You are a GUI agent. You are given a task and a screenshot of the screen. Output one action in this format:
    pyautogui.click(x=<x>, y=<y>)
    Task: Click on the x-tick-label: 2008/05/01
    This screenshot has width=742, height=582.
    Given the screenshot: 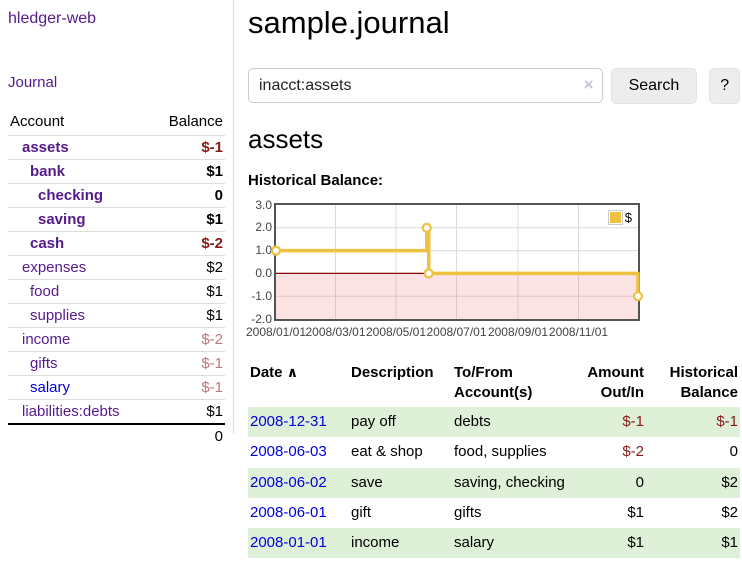 What is the action you would take?
    pyautogui.click(x=396, y=331)
    